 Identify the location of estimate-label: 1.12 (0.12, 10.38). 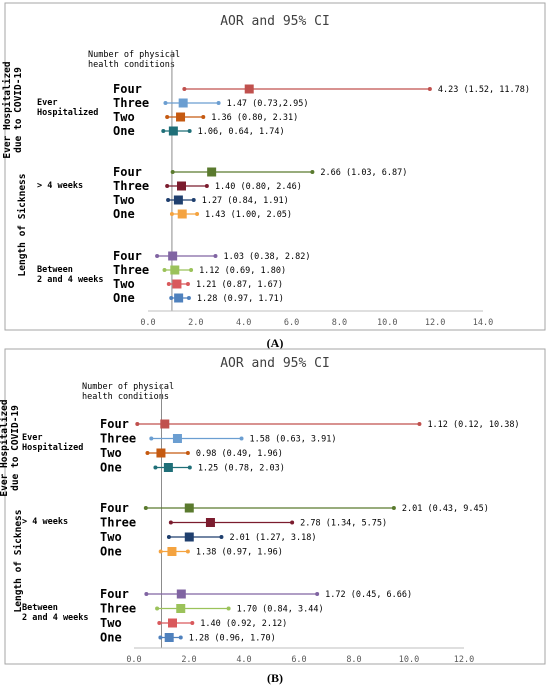
(473, 425).